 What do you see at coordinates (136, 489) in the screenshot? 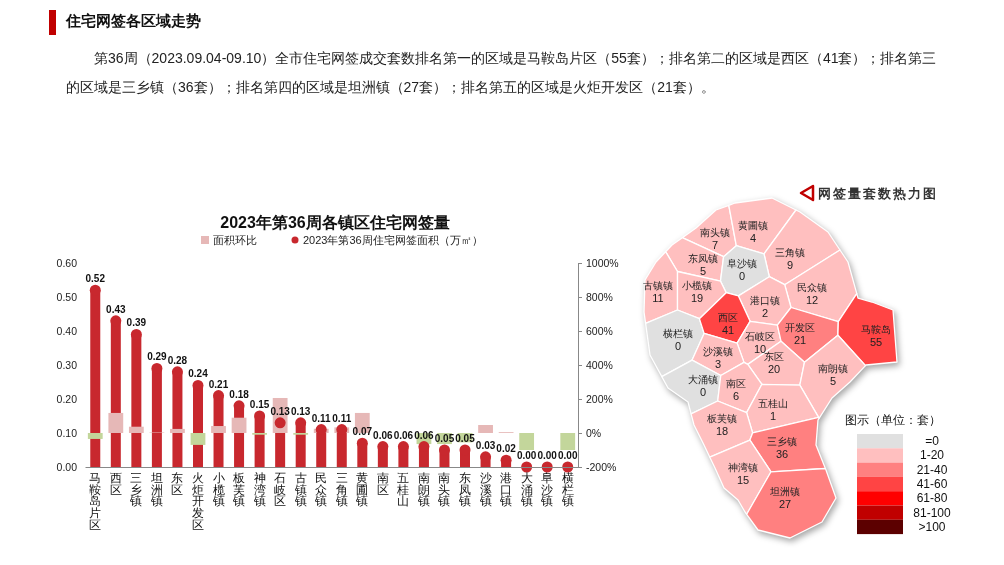
I see `x-tick-label: 三乡镇` at bounding box center [136, 489].